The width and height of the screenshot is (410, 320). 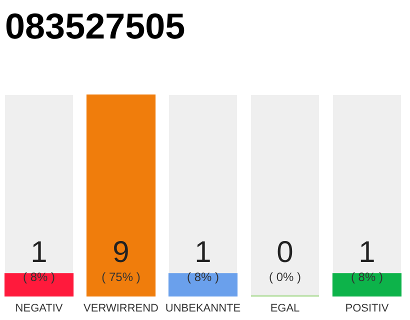 What do you see at coordinates (121, 308) in the screenshot?
I see `x-tick-label: VERWIRREND` at bounding box center [121, 308].